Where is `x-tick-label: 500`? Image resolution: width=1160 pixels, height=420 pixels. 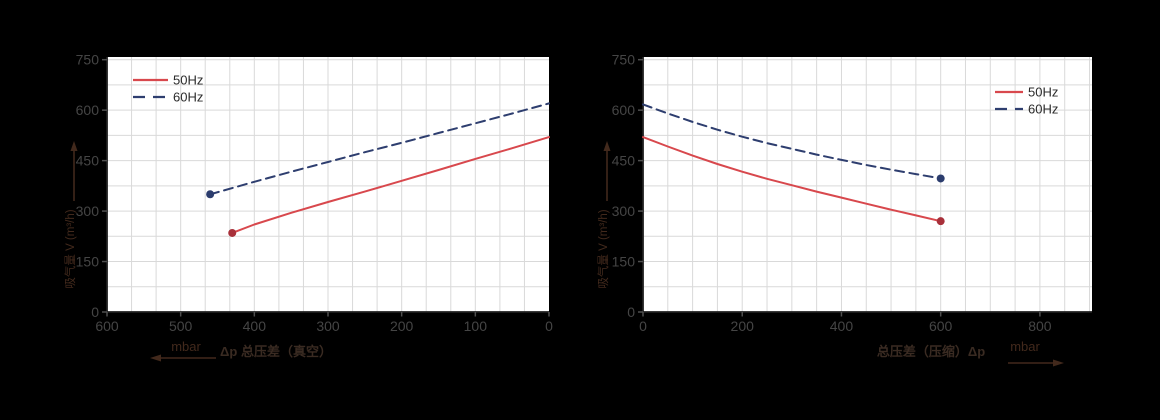 x-tick-label: 500 is located at coordinates (181, 326).